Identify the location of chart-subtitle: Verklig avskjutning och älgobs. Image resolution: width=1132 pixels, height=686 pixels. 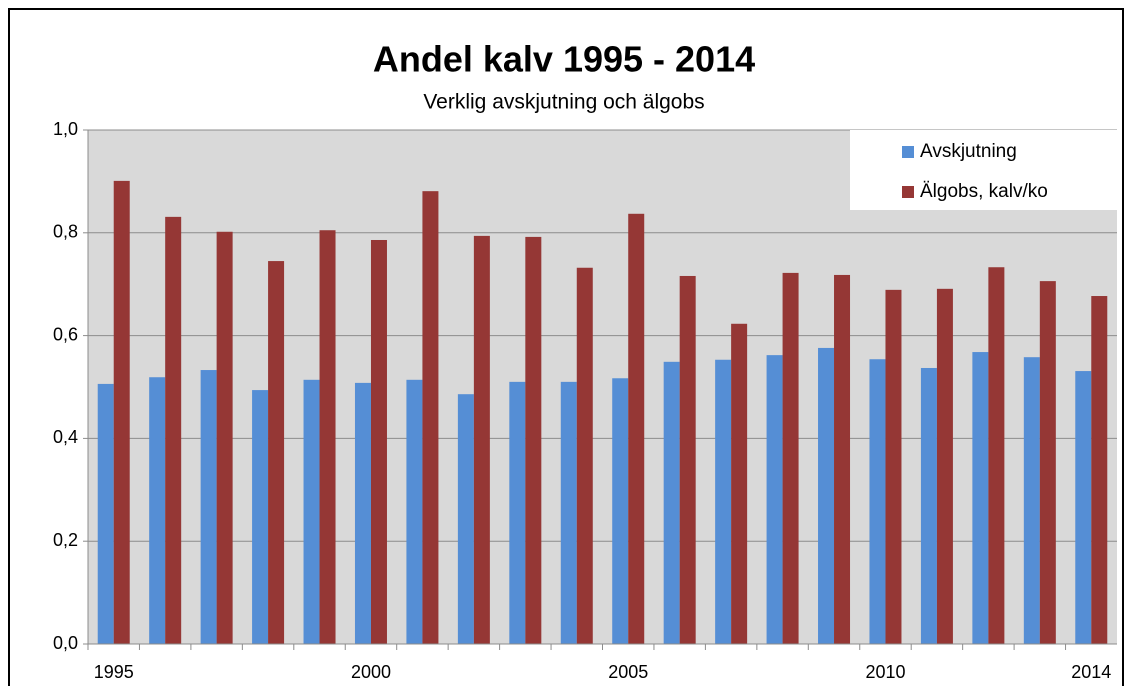
(563, 102).